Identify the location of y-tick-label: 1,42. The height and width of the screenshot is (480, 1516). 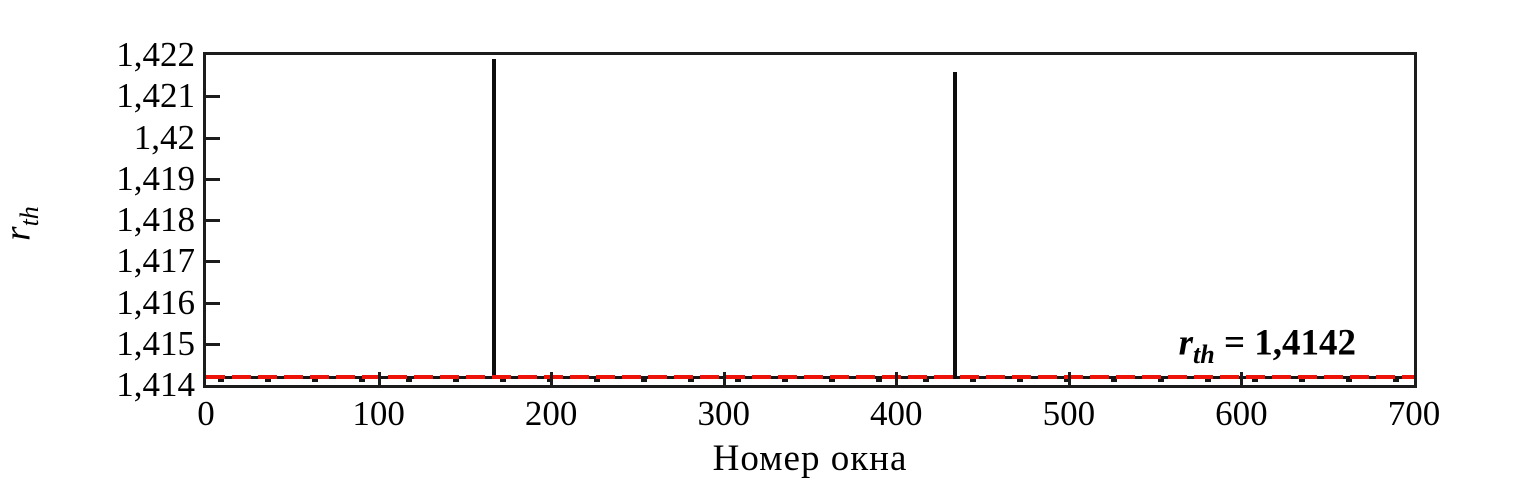
(164, 137).